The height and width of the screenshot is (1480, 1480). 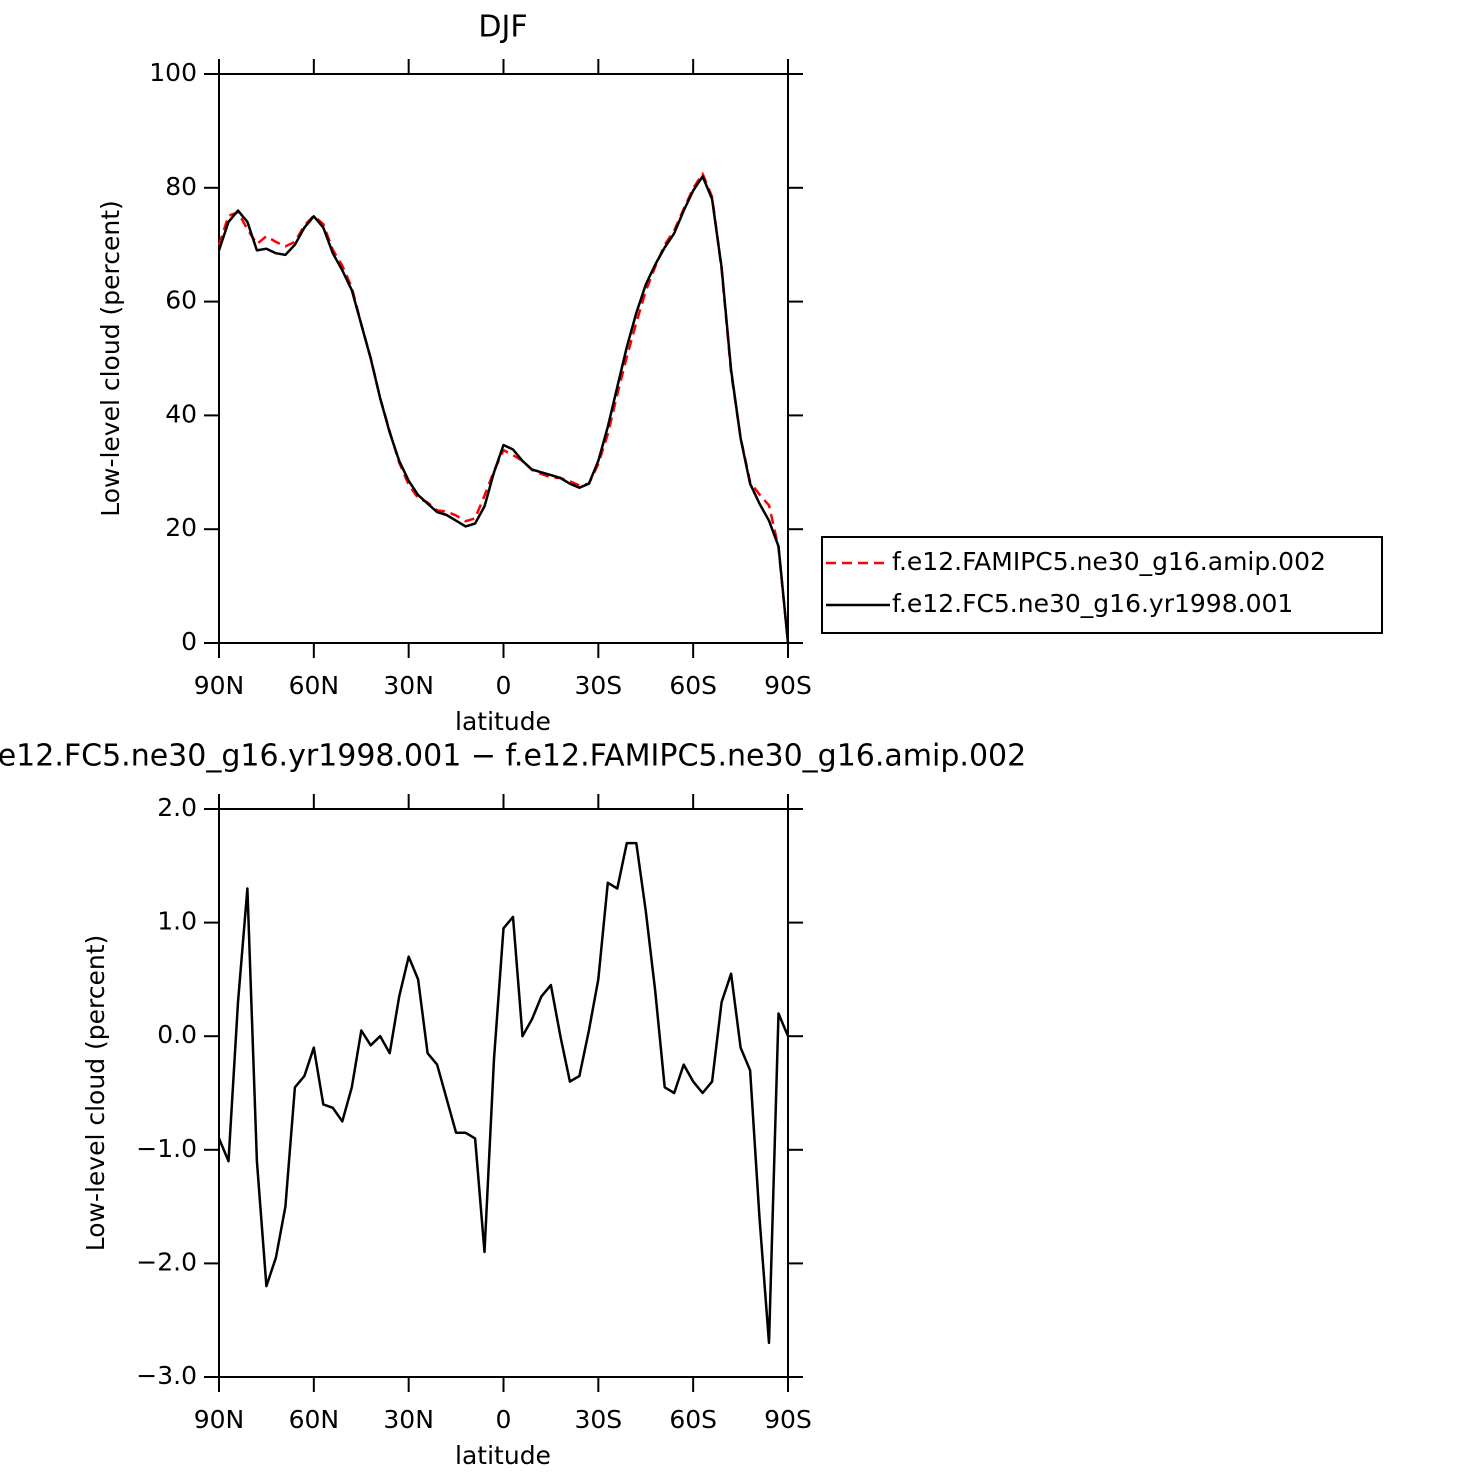 What do you see at coordinates (181, 186) in the screenshot?
I see `y-tick-label: 80` at bounding box center [181, 186].